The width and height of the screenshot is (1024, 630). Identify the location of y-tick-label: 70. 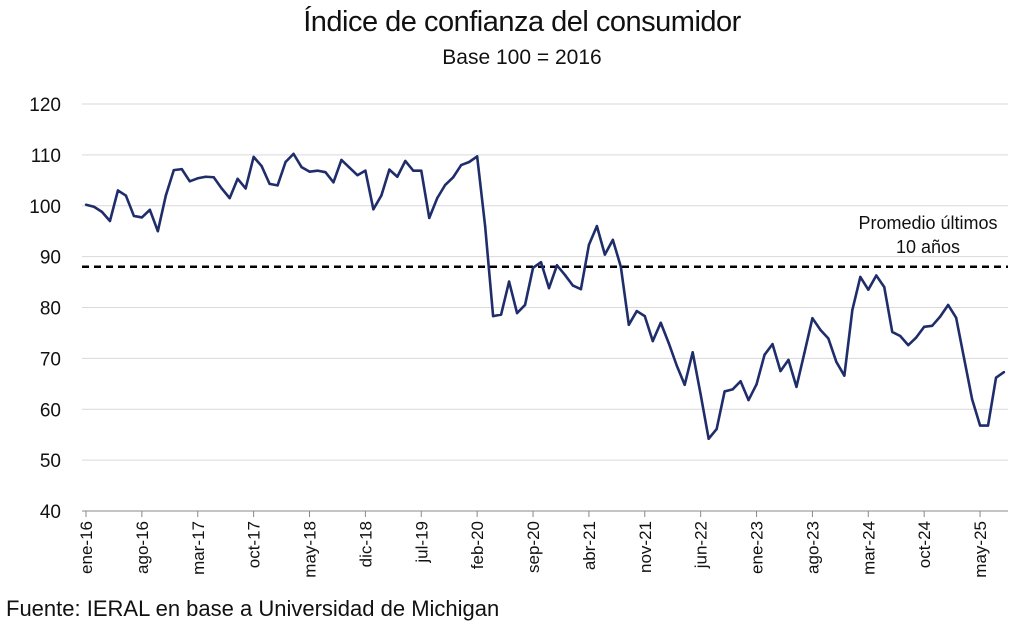
(50, 359).